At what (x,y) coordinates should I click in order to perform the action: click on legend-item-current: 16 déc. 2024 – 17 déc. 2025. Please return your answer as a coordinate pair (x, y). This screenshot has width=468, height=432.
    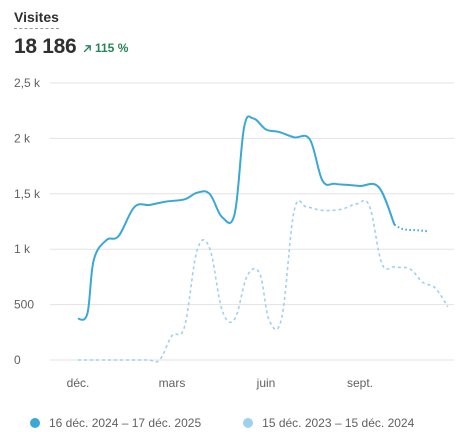
    Looking at the image, I should click on (115, 423).